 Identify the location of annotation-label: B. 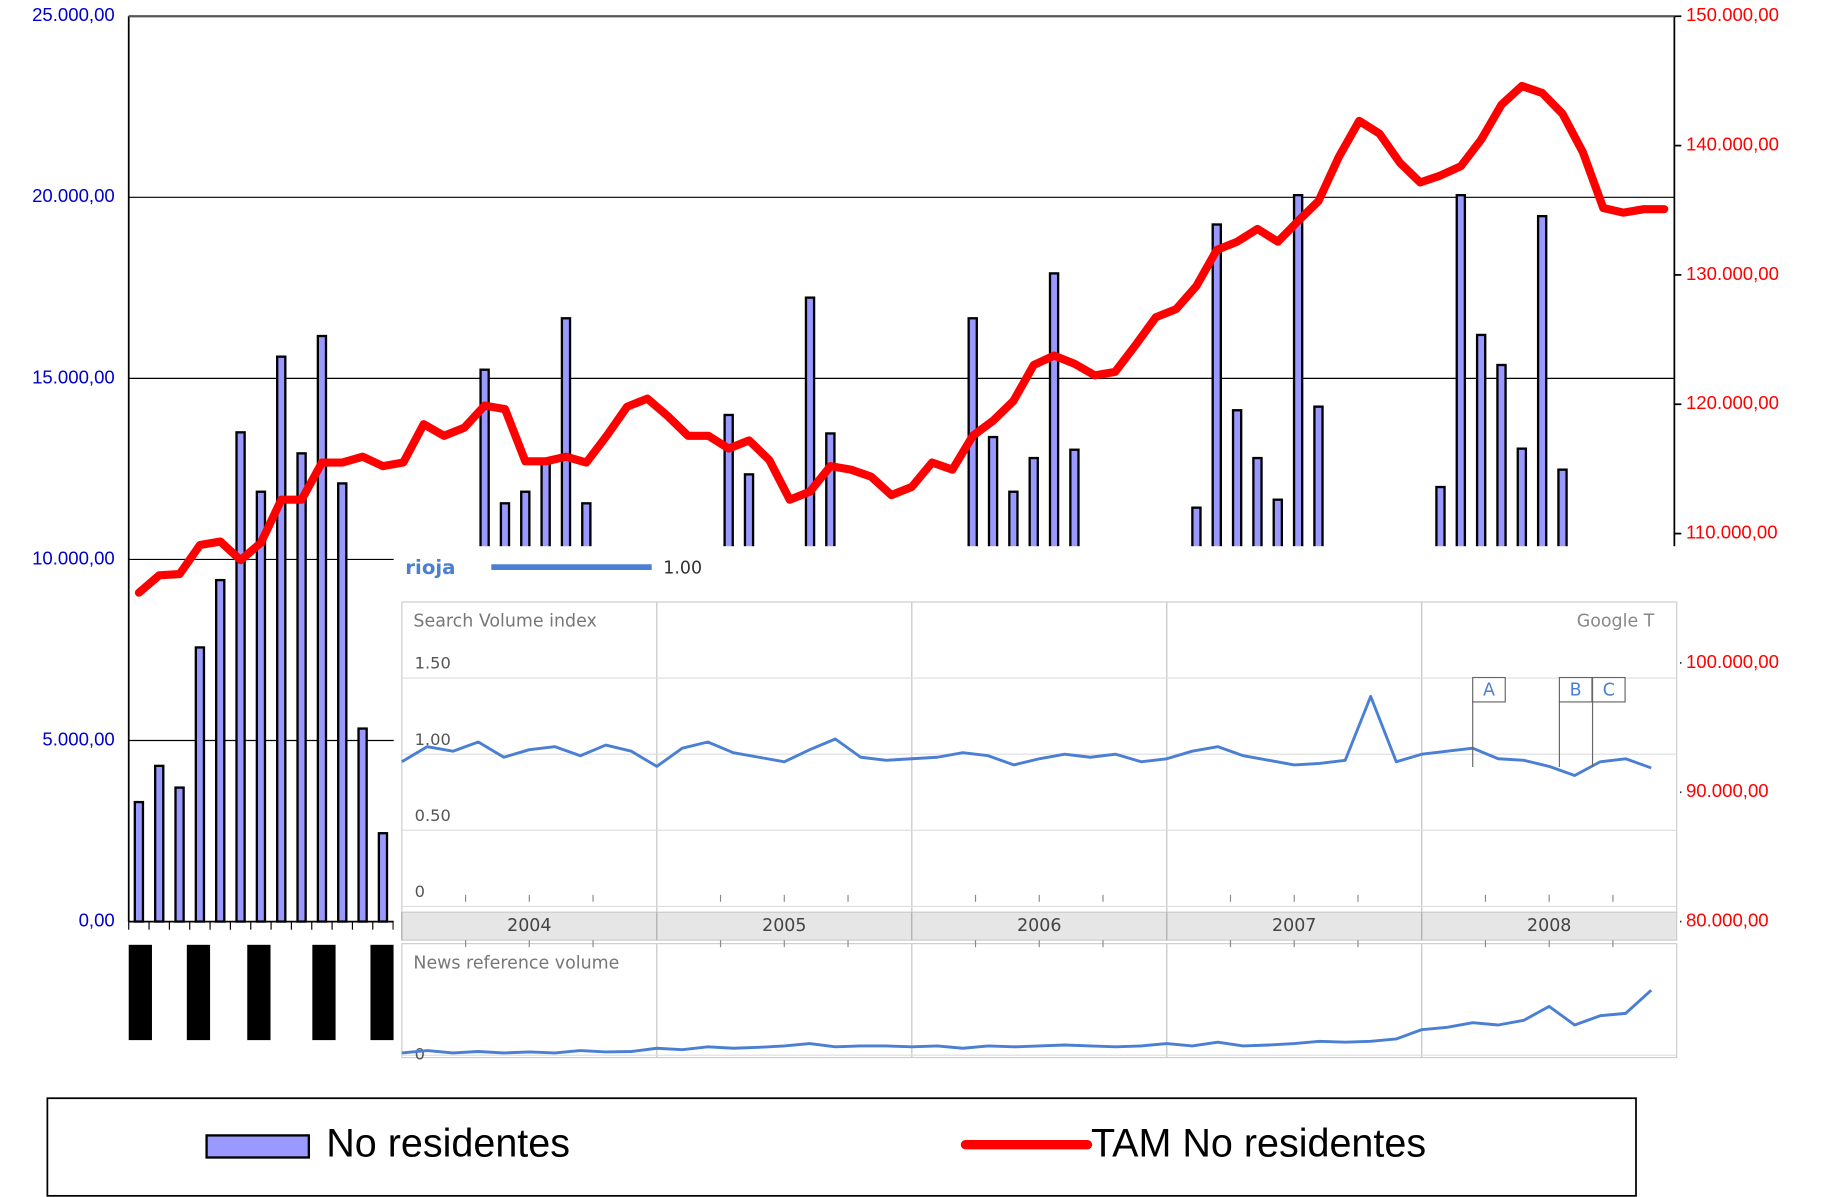
(1576, 690).